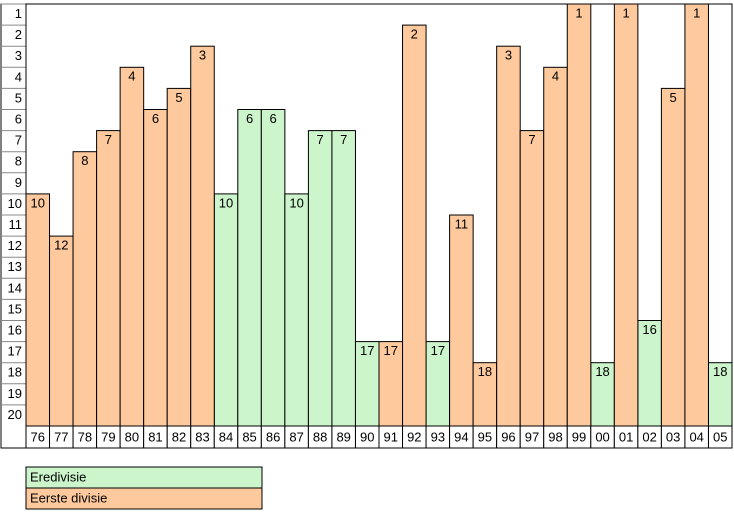 The height and width of the screenshot is (517, 734). I want to click on y-tick-label: 18, so click(15, 372).